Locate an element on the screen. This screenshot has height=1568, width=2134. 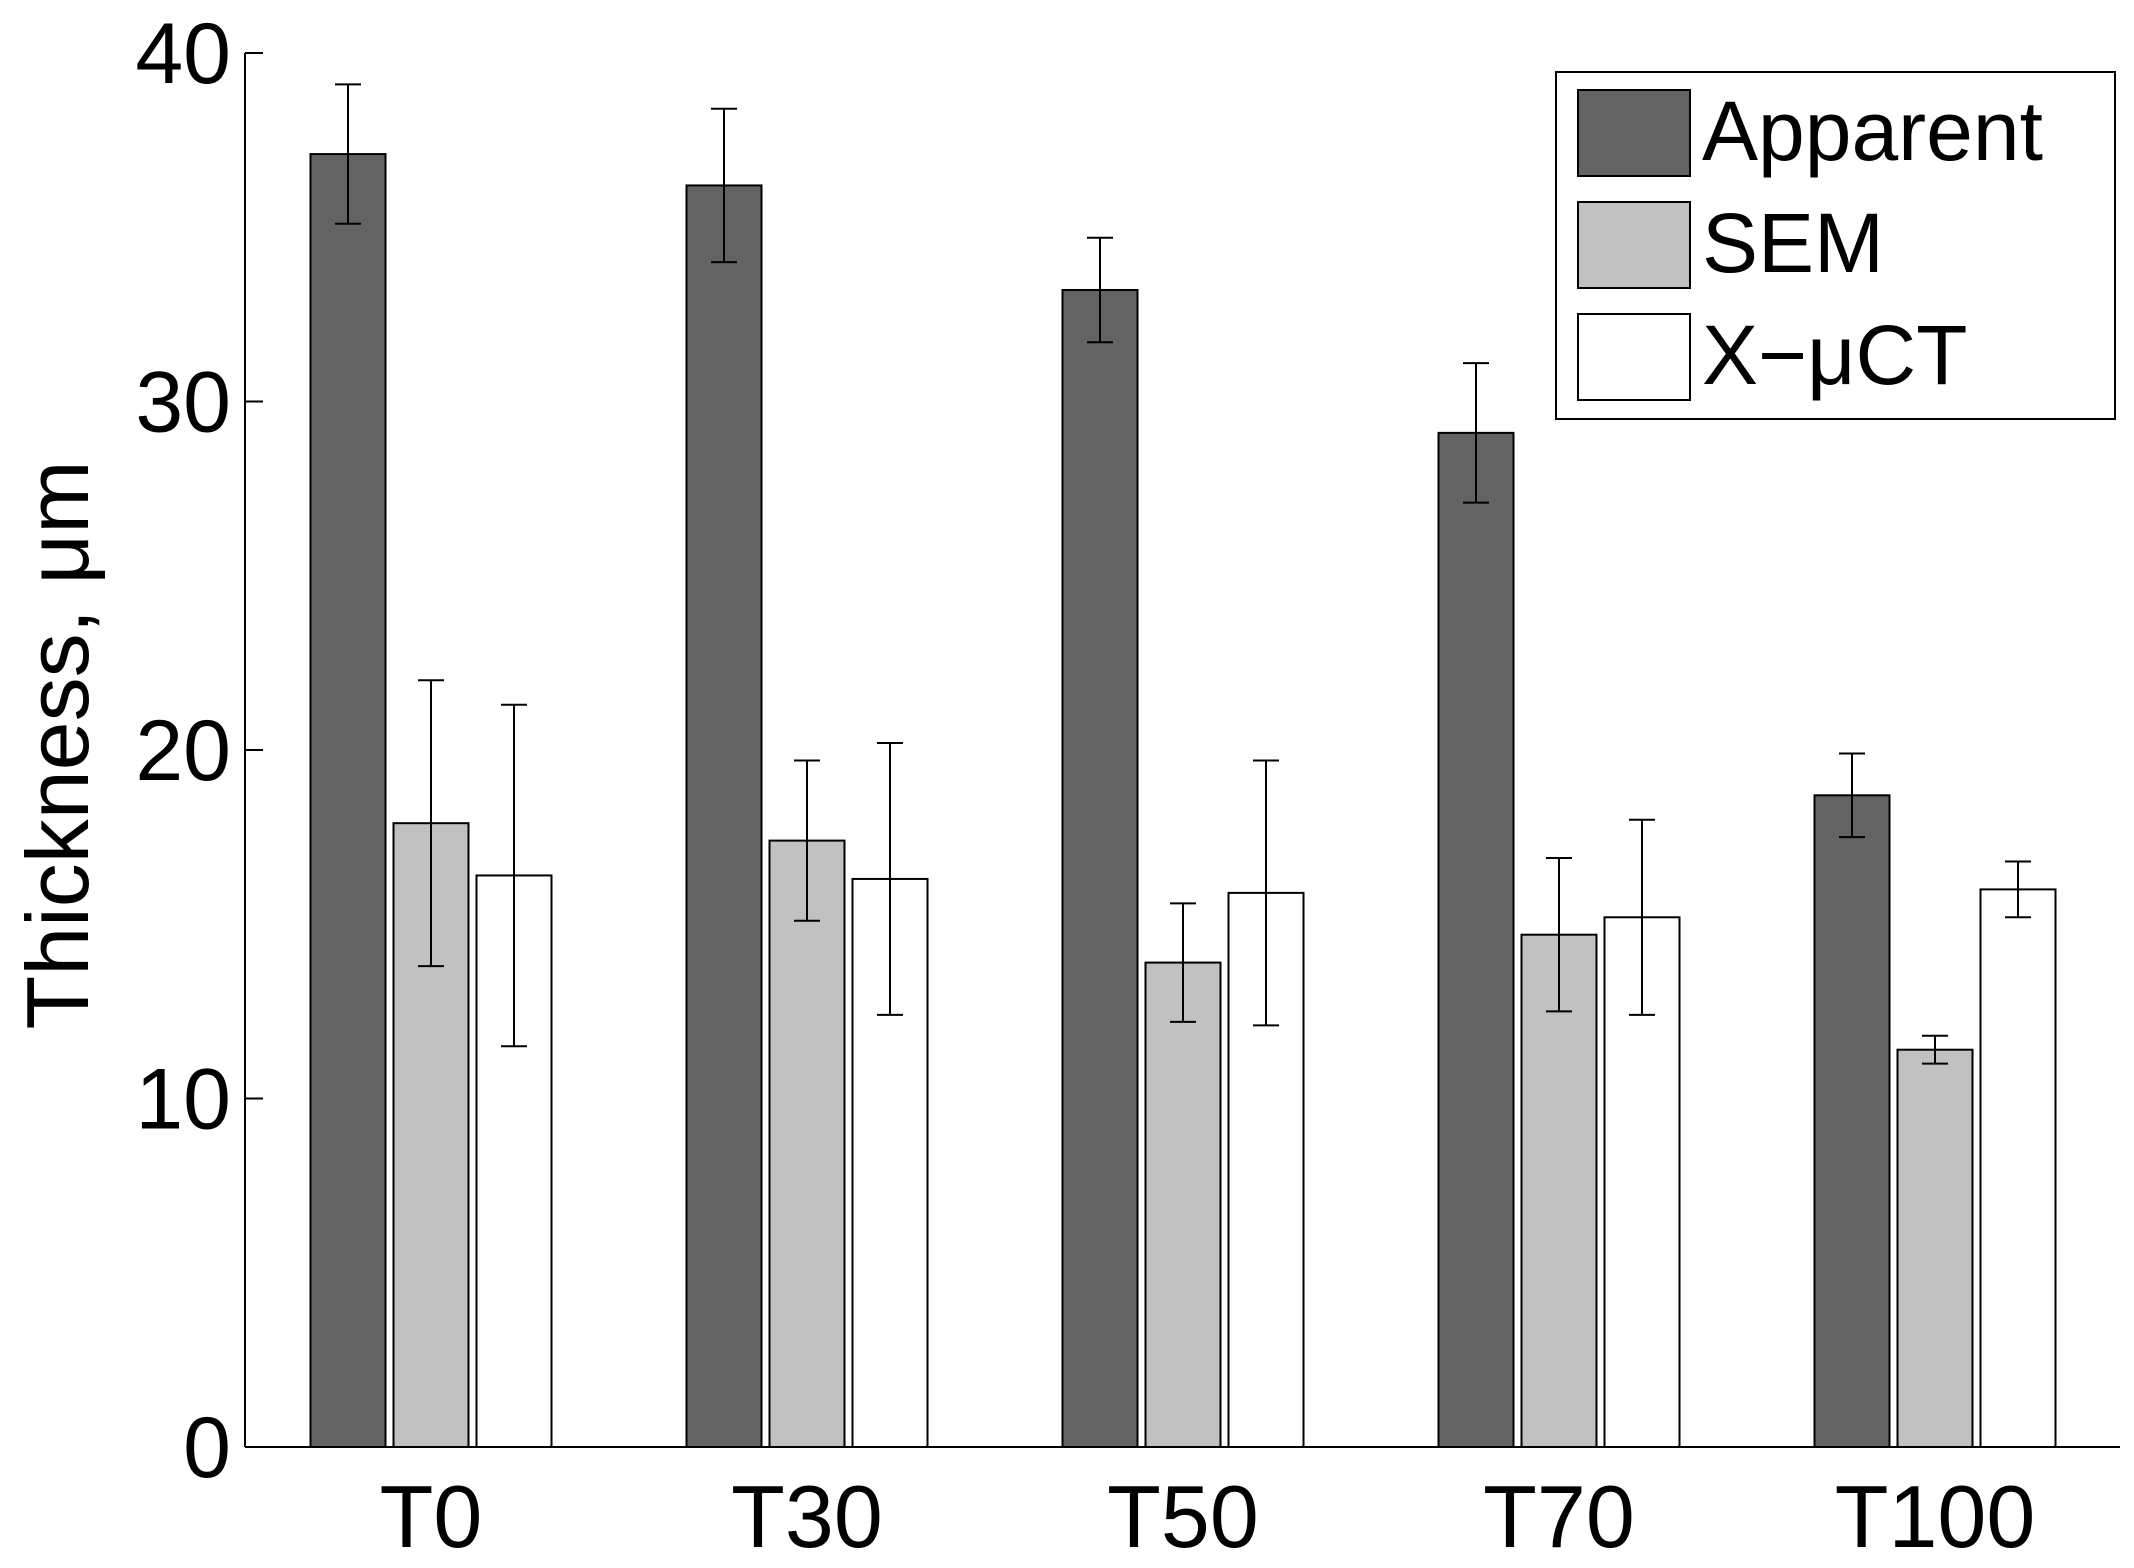
y-tick-label: 40 is located at coordinates (183, 54).